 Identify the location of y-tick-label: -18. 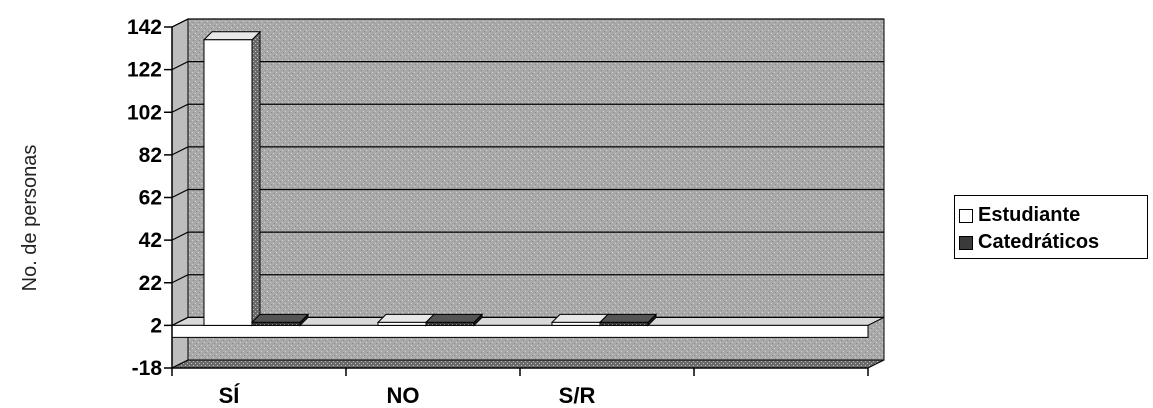
(147, 368).